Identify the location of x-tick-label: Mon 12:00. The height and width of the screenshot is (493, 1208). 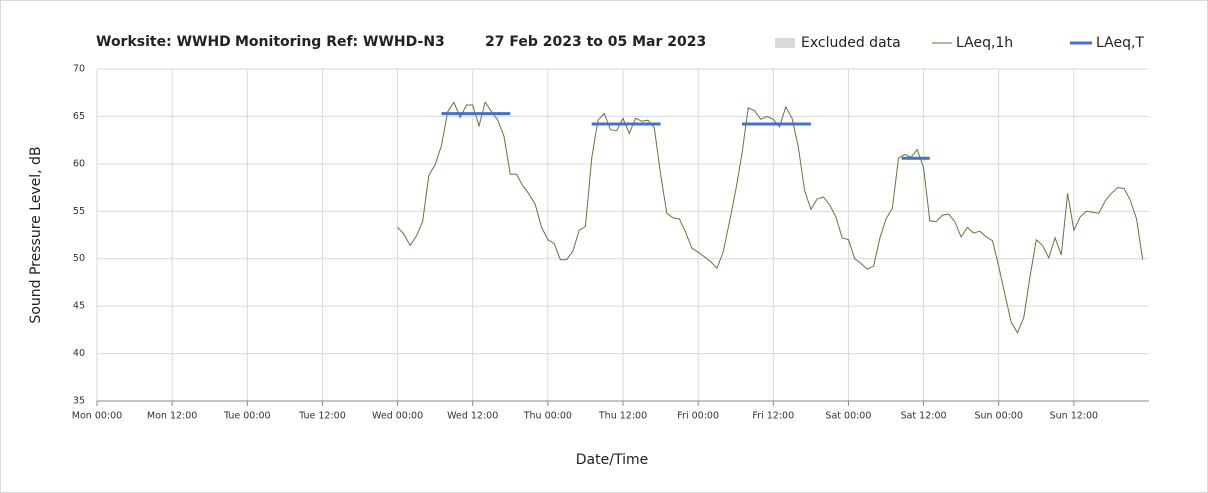
(172, 416).